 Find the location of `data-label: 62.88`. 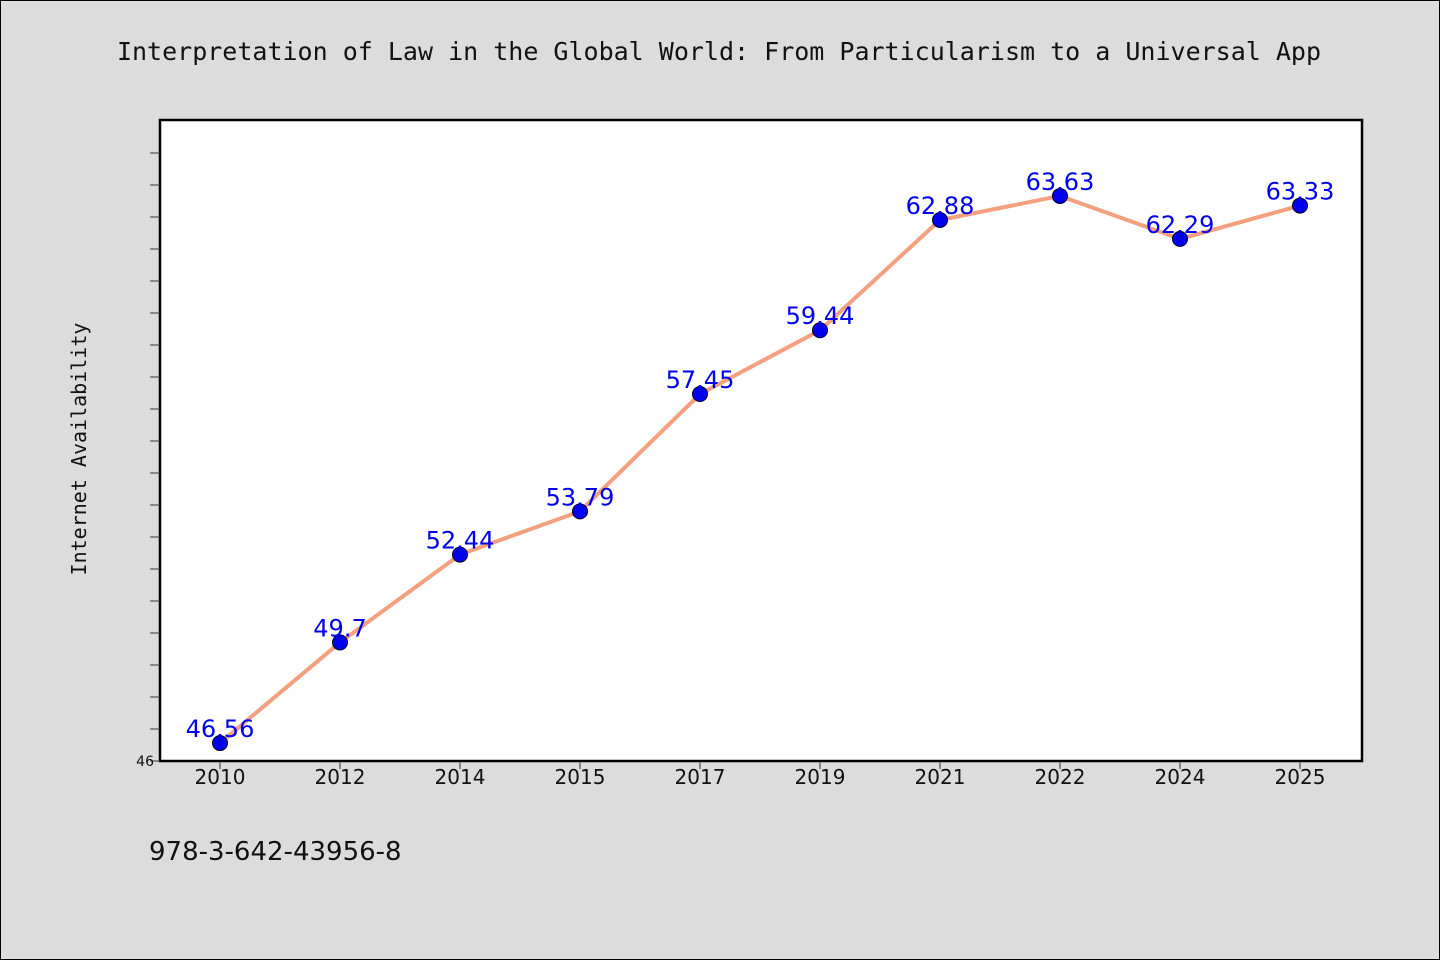

data-label: 62.88 is located at coordinates (940, 206).